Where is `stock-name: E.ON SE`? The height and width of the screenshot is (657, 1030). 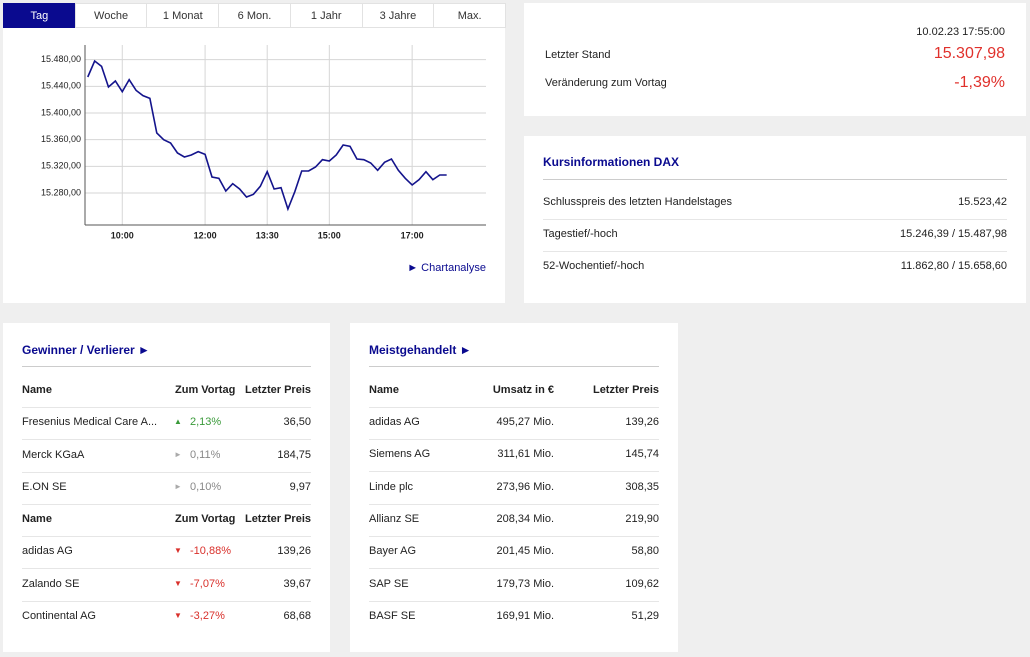 stock-name: E.ON SE is located at coordinates (44, 487).